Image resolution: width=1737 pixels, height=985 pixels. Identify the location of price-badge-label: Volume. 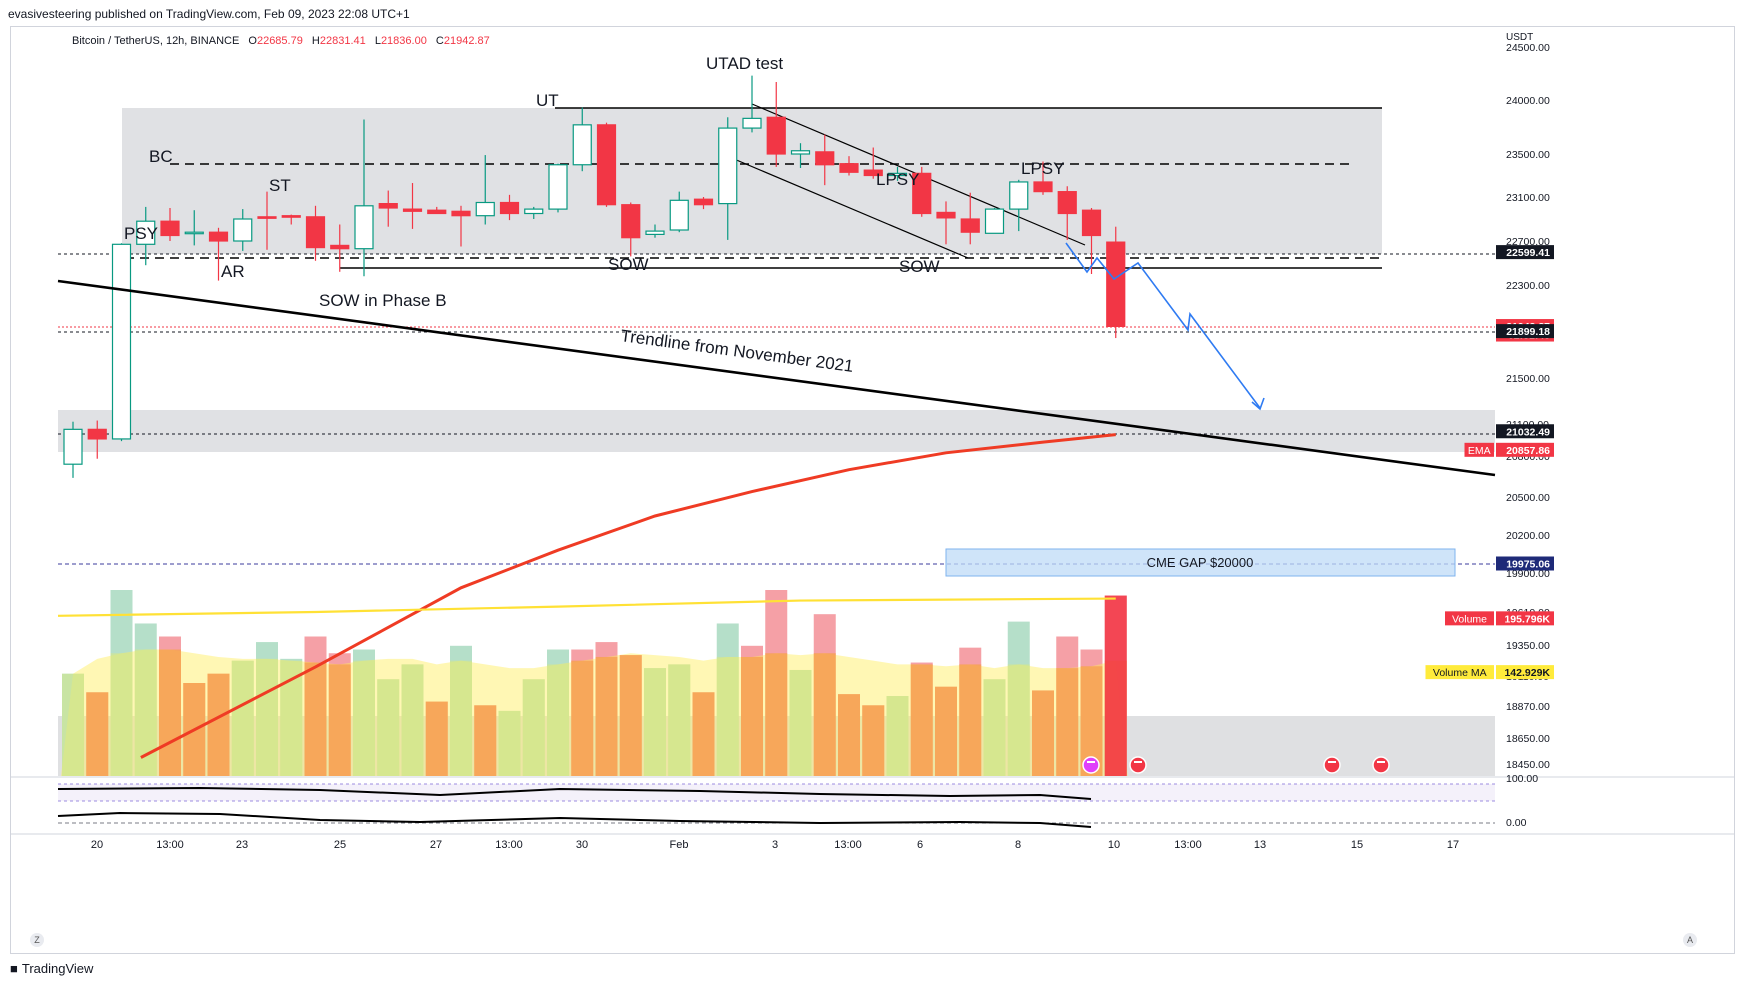
(1469, 619).